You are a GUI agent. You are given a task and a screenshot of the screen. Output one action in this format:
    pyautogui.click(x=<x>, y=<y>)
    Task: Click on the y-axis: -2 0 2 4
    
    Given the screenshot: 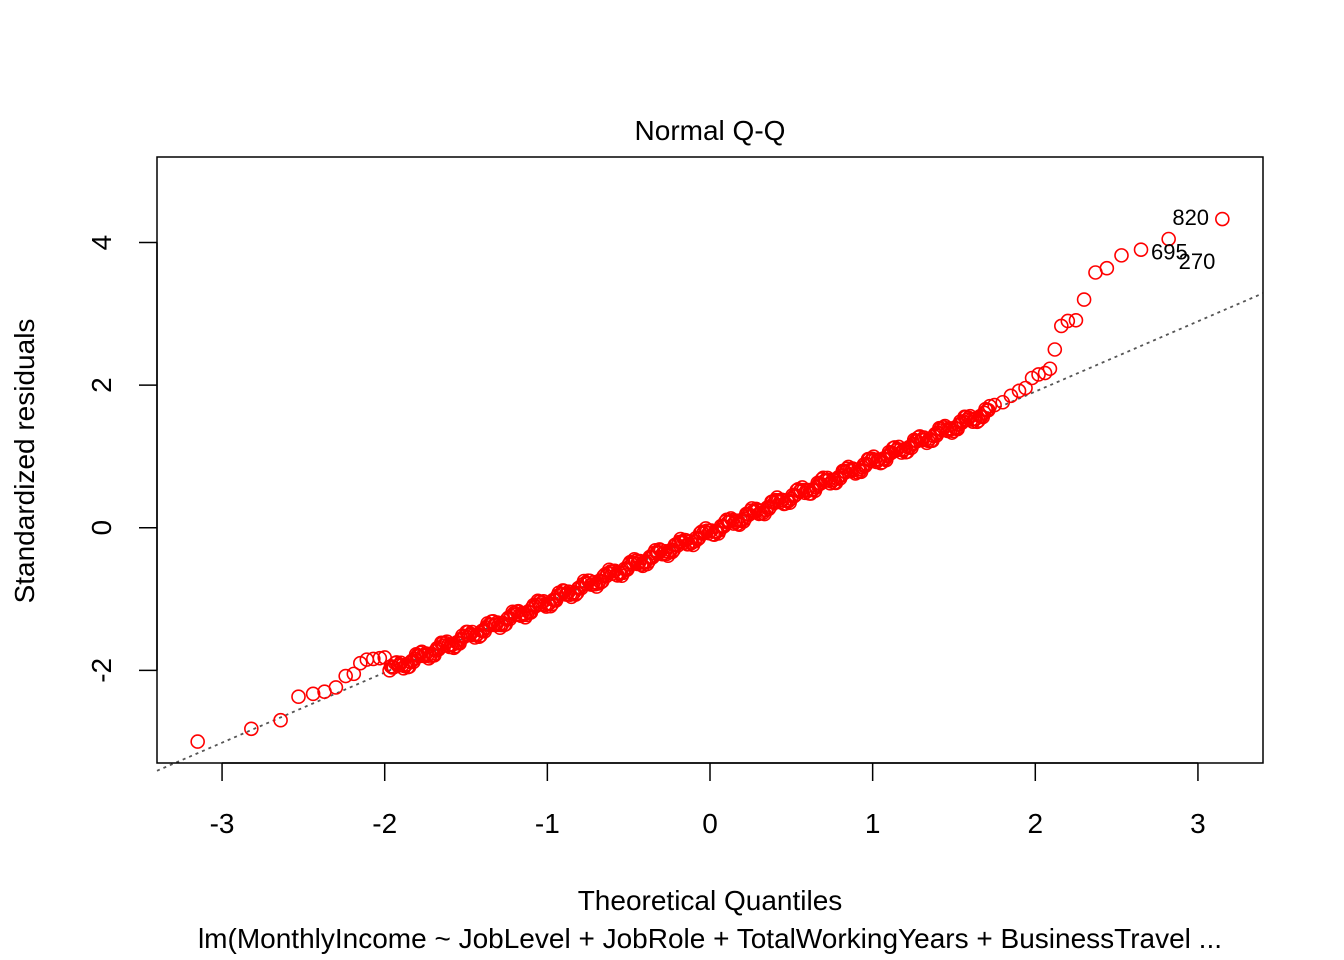 What is the action you would take?
    pyautogui.click(x=122, y=459)
    